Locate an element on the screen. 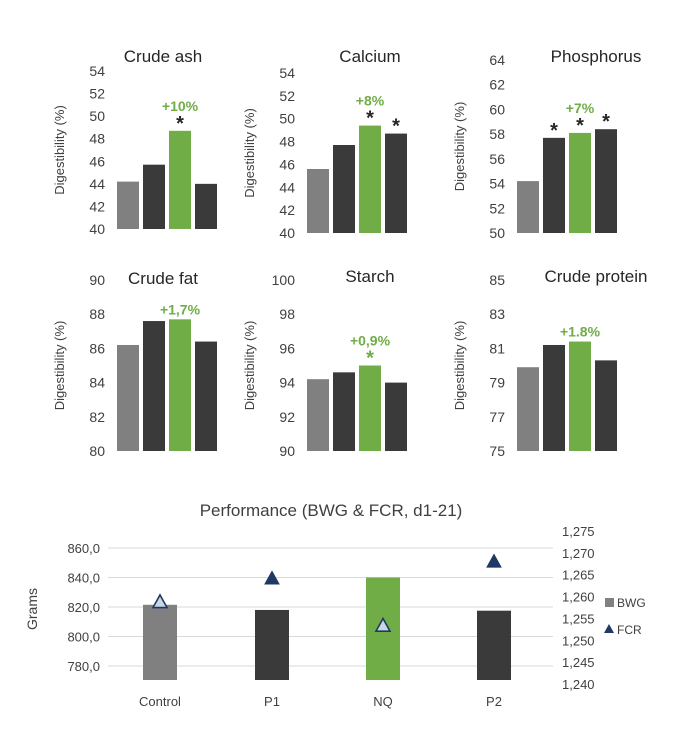 The height and width of the screenshot is (738, 684). legend-fcr-swatch is located at coordinates (609, 628).